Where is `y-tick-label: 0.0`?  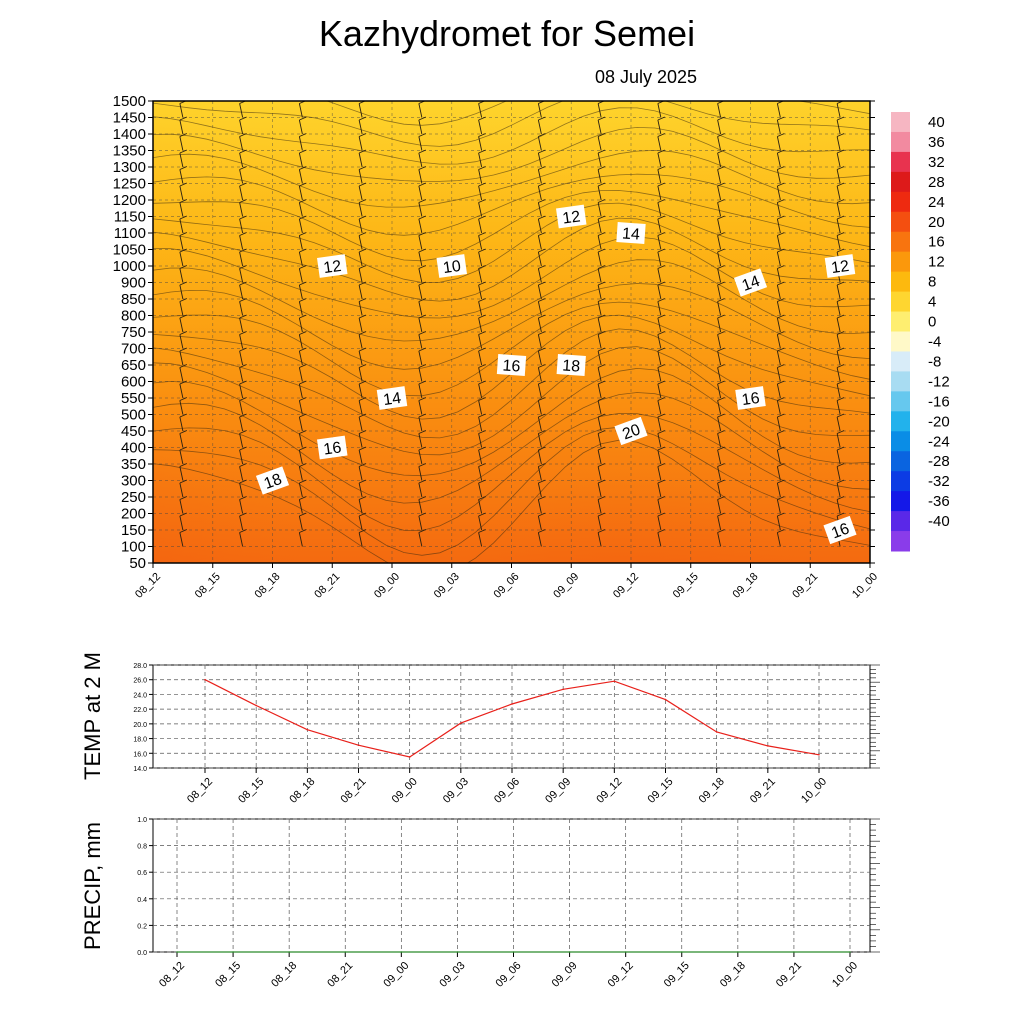 y-tick-label: 0.0 is located at coordinates (142, 953).